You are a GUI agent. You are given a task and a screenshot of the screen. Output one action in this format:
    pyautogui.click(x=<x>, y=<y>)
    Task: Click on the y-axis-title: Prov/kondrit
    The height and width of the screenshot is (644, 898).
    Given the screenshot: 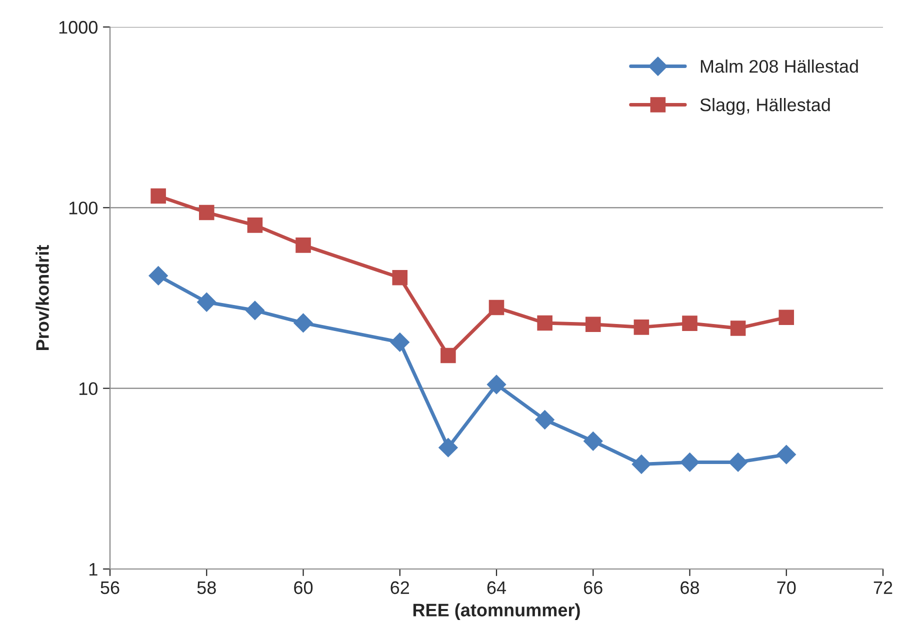 What is the action you would take?
    pyautogui.click(x=43, y=297)
    